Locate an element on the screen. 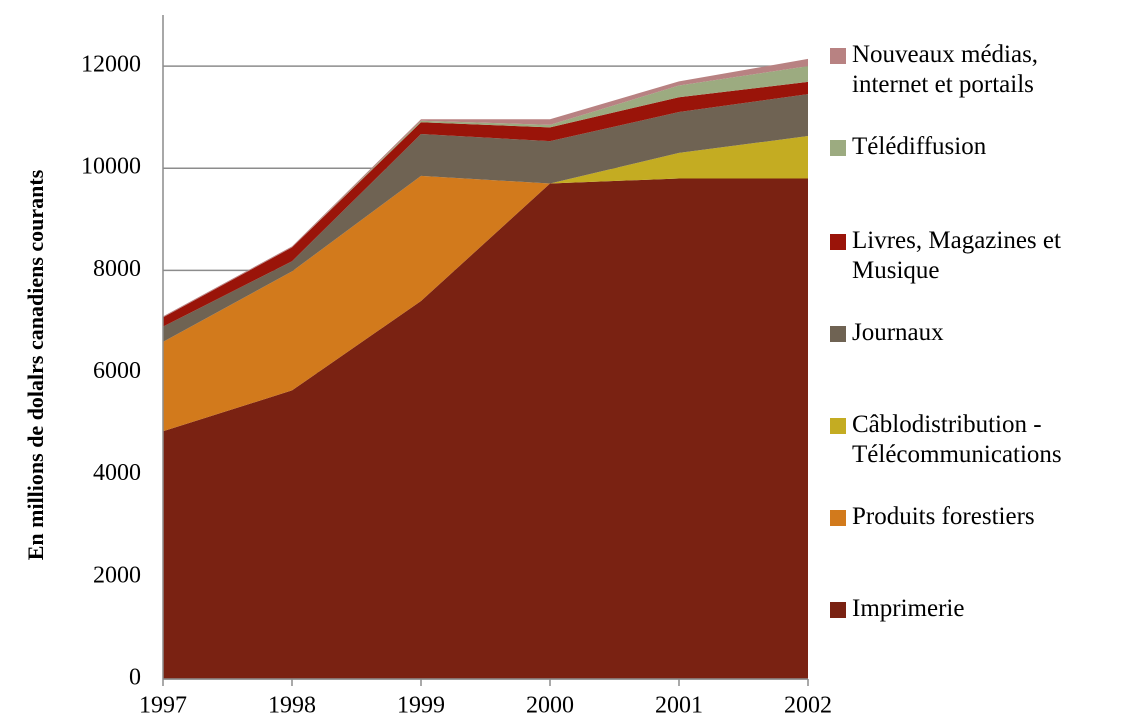 The width and height of the screenshot is (1122, 720). legend-item: Produits forestiers is located at coordinates (932, 517).